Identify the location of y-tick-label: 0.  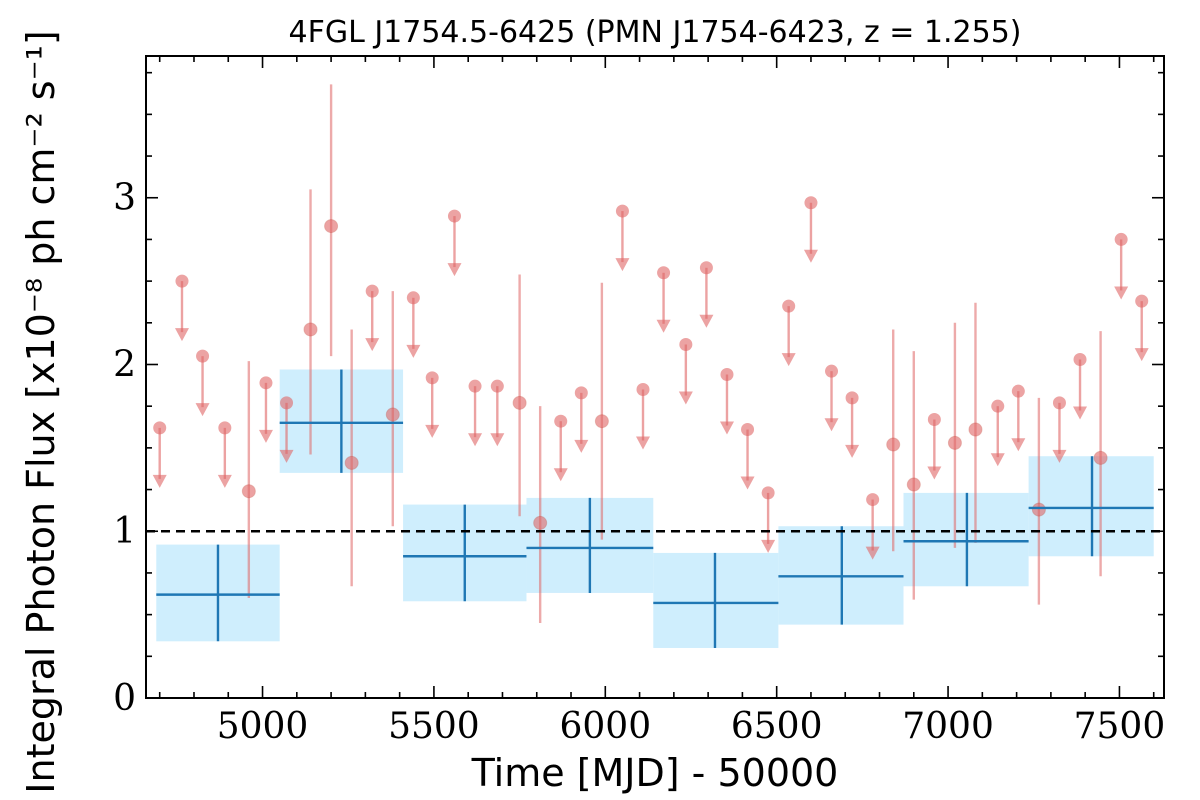
(124, 698).